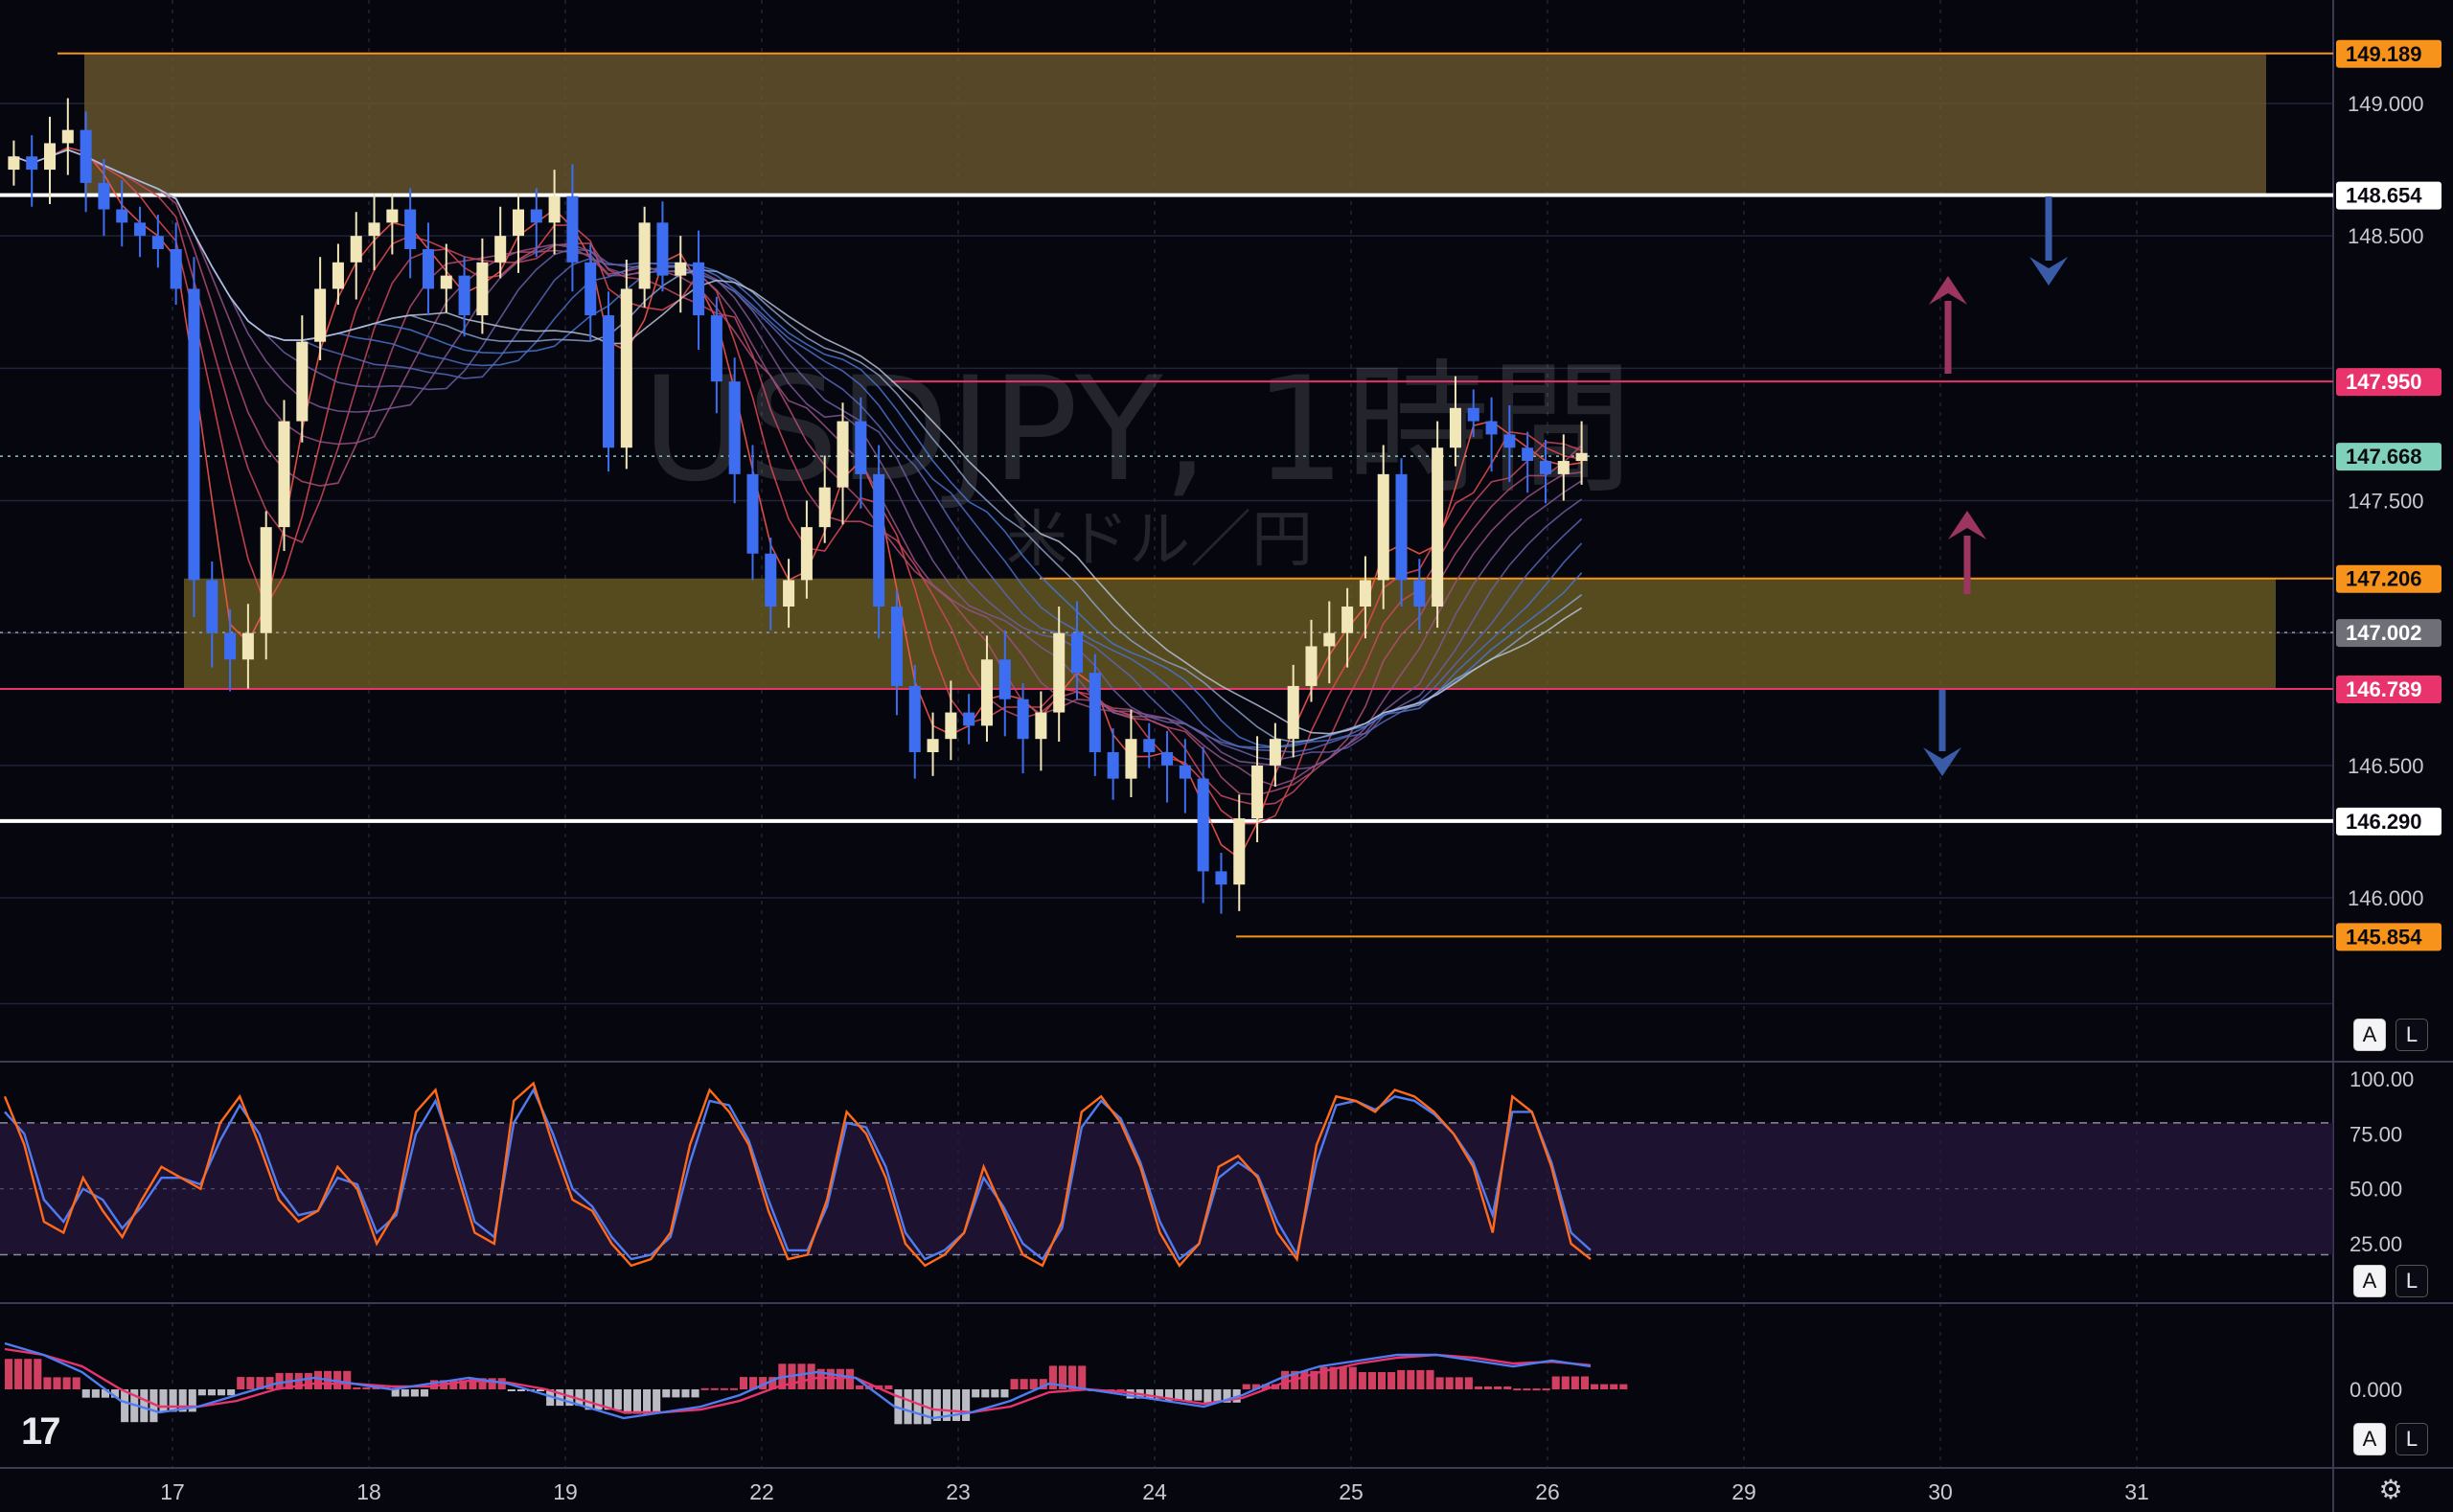 The image size is (2453, 1512). I want to click on x-tick-label: 25, so click(1352, 1491).